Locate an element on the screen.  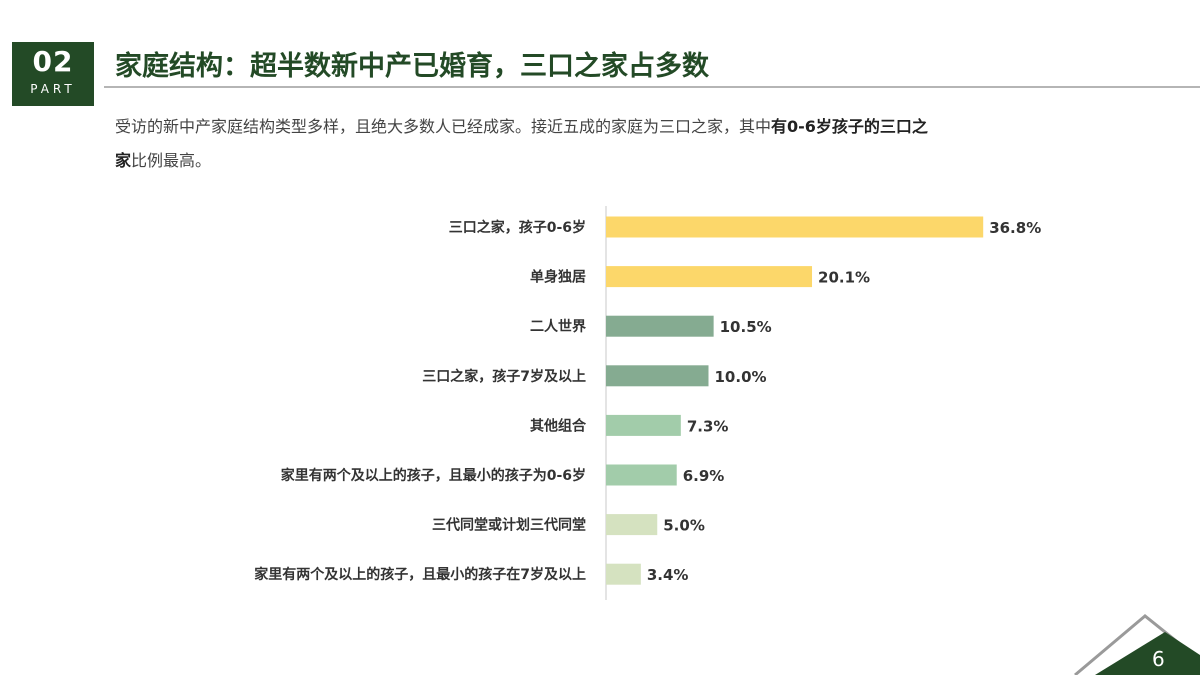
page-number: 6 is located at coordinates (1158, 659).